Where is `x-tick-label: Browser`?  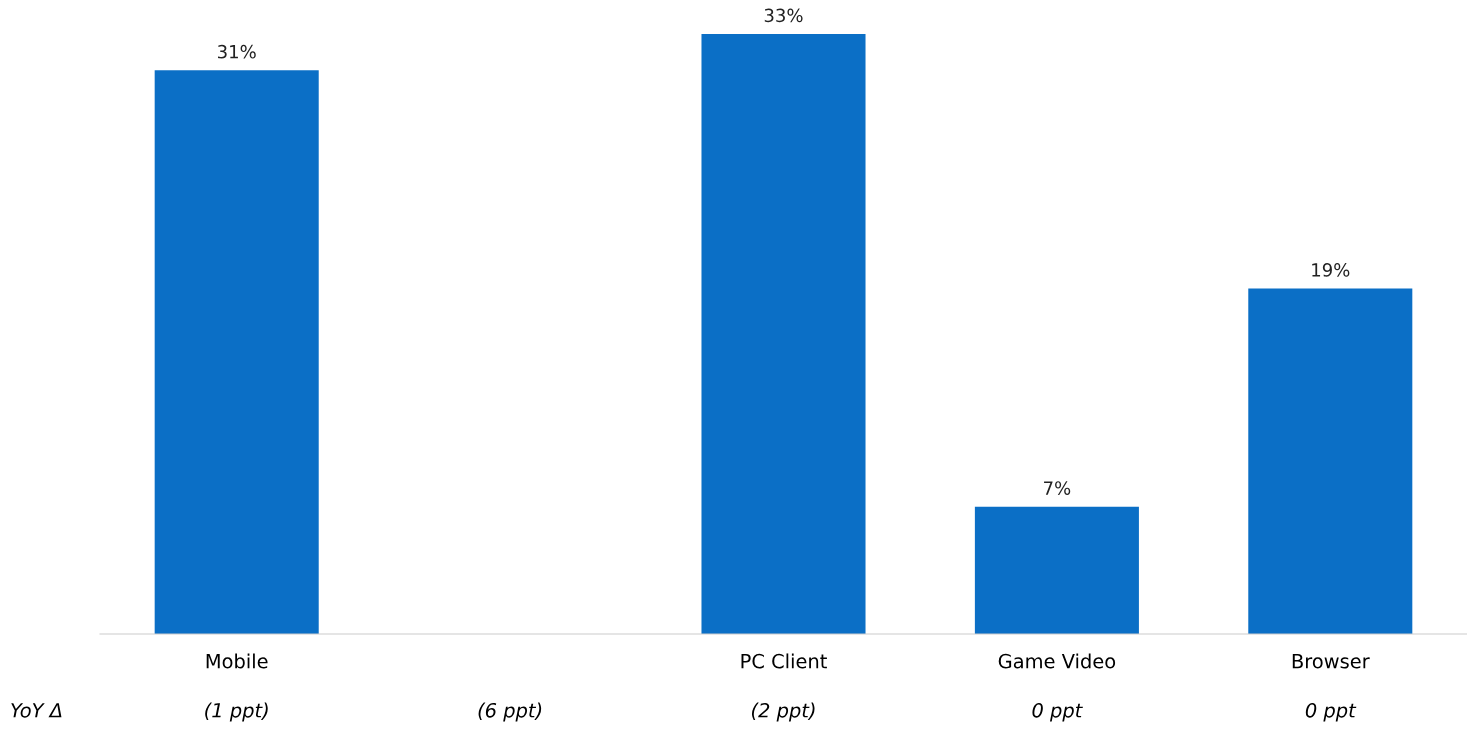
x-tick-label: Browser is located at coordinates (1331, 661).